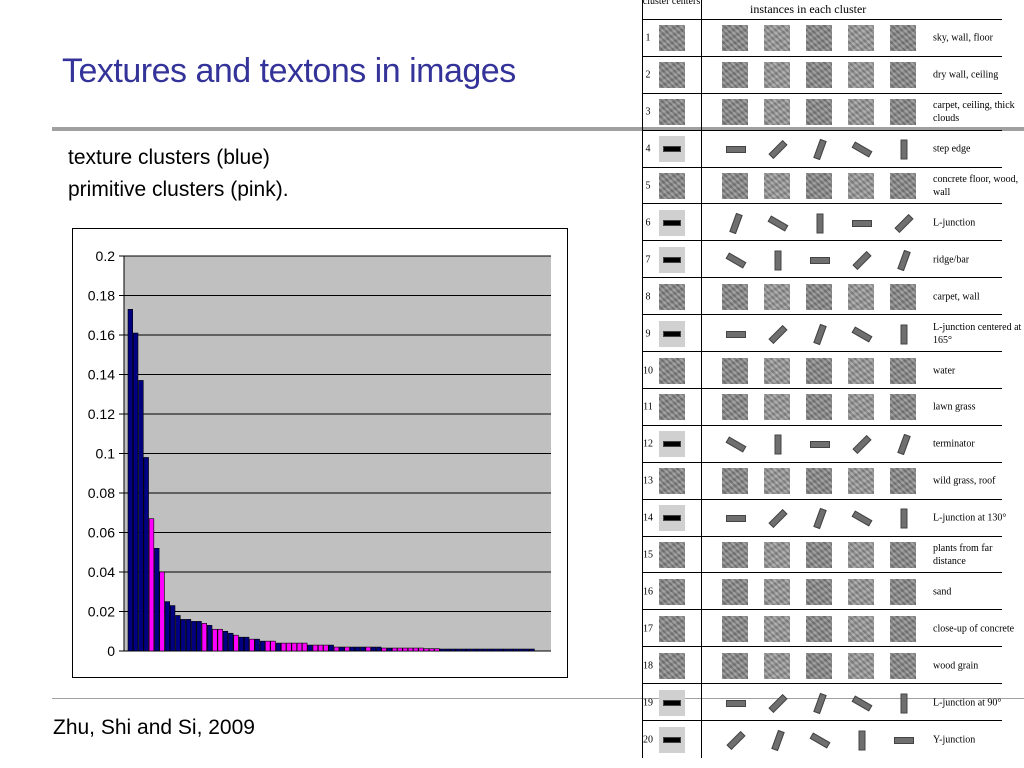 This screenshot has width=1024, height=768. What do you see at coordinates (833, 444) in the screenshot?
I see `table-row: 12 terminator` at bounding box center [833, 444].